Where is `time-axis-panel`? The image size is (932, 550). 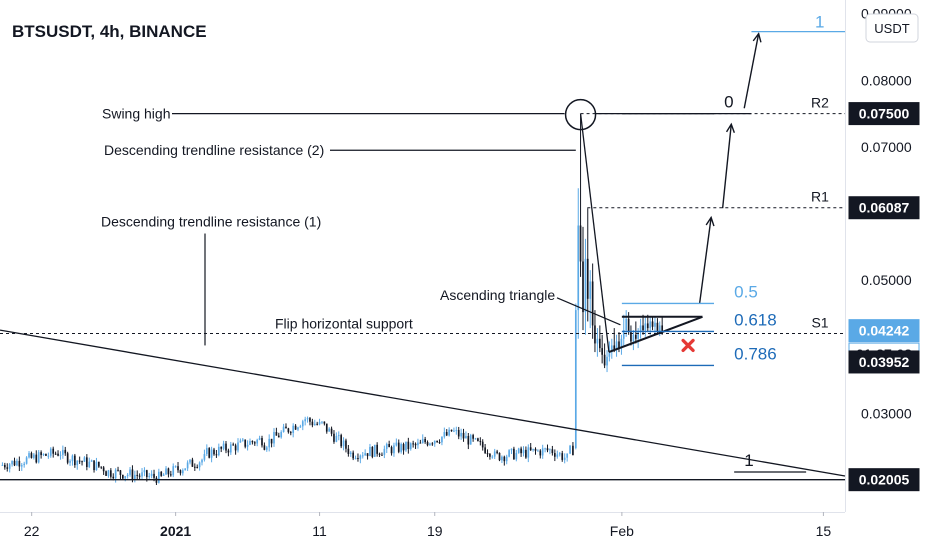 time-axis-panel is located at coordinates (422, 531).